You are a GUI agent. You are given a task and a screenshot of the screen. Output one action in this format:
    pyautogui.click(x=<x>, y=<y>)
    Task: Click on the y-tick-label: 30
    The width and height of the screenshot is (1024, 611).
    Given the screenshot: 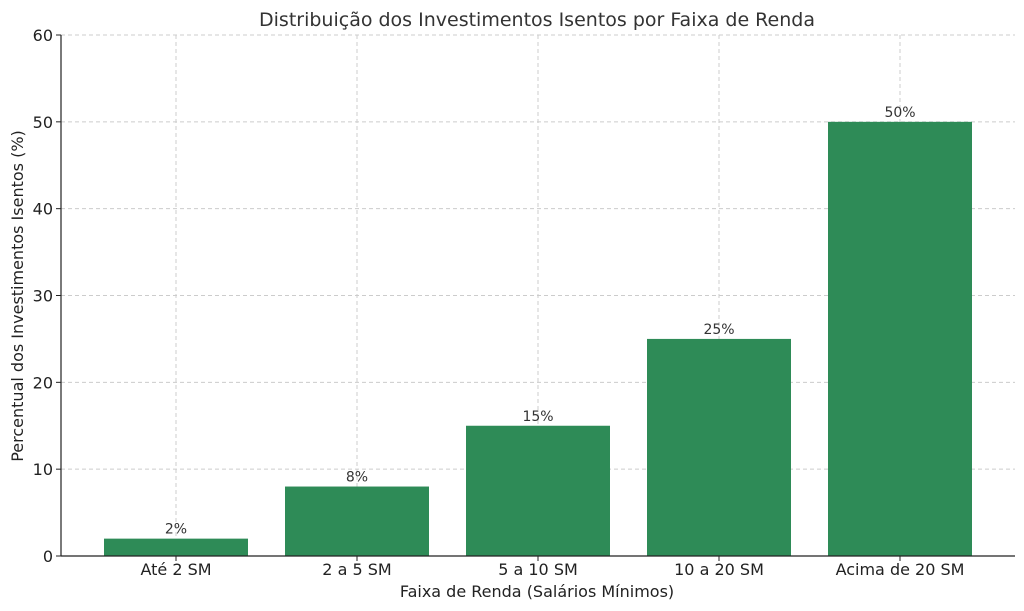 What is the action you would take?
    pyautogui.click(x=43, y=296)
    